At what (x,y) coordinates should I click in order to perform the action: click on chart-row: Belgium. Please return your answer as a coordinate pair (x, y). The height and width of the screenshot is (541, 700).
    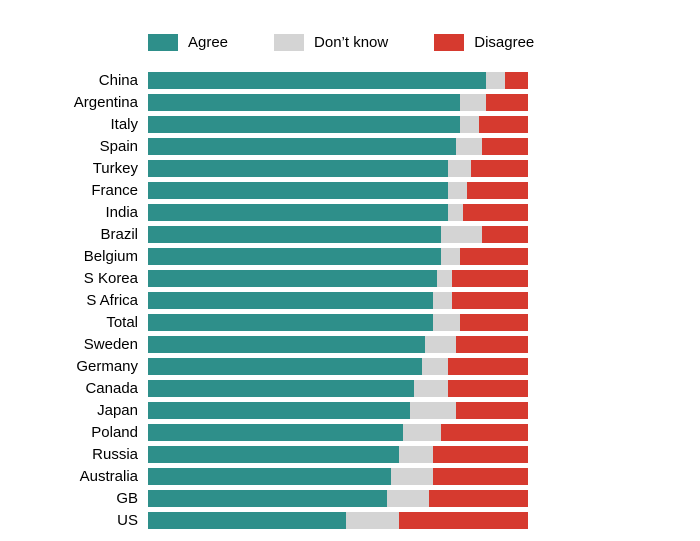
    Looking at the image, I should click on (350, 256).